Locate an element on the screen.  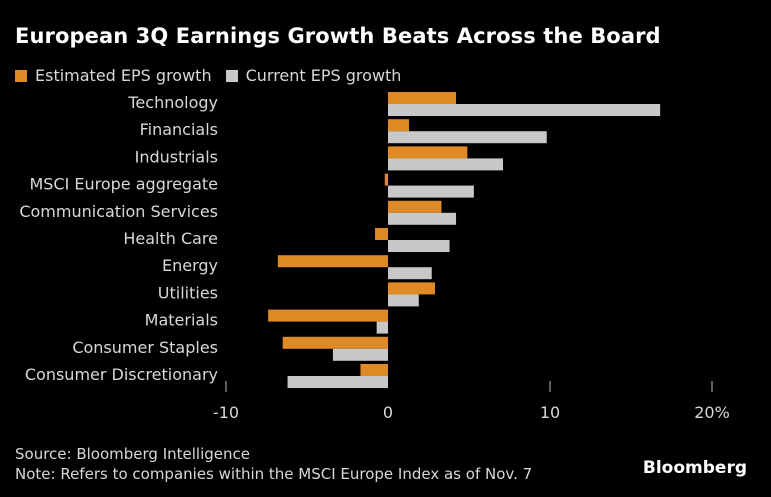
x-tick-label-20-: 20% is located at coordinates (712, 412).